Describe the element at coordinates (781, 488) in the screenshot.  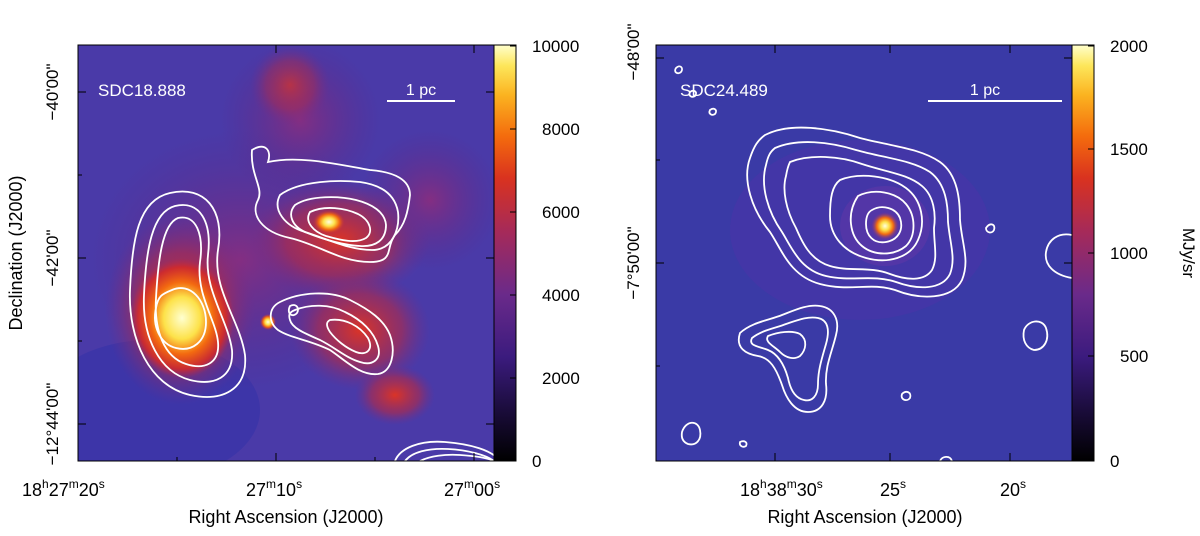
I see `ra-tick-label: 18h38m30s` at that location.